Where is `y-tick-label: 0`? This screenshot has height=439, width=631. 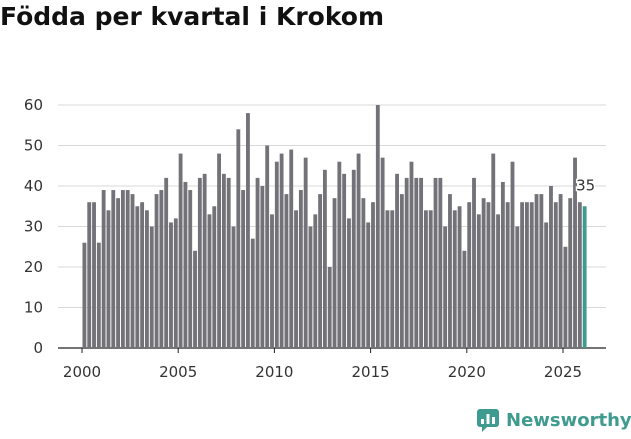 y-tick-label: 0 is located at coordinates (38, 348).